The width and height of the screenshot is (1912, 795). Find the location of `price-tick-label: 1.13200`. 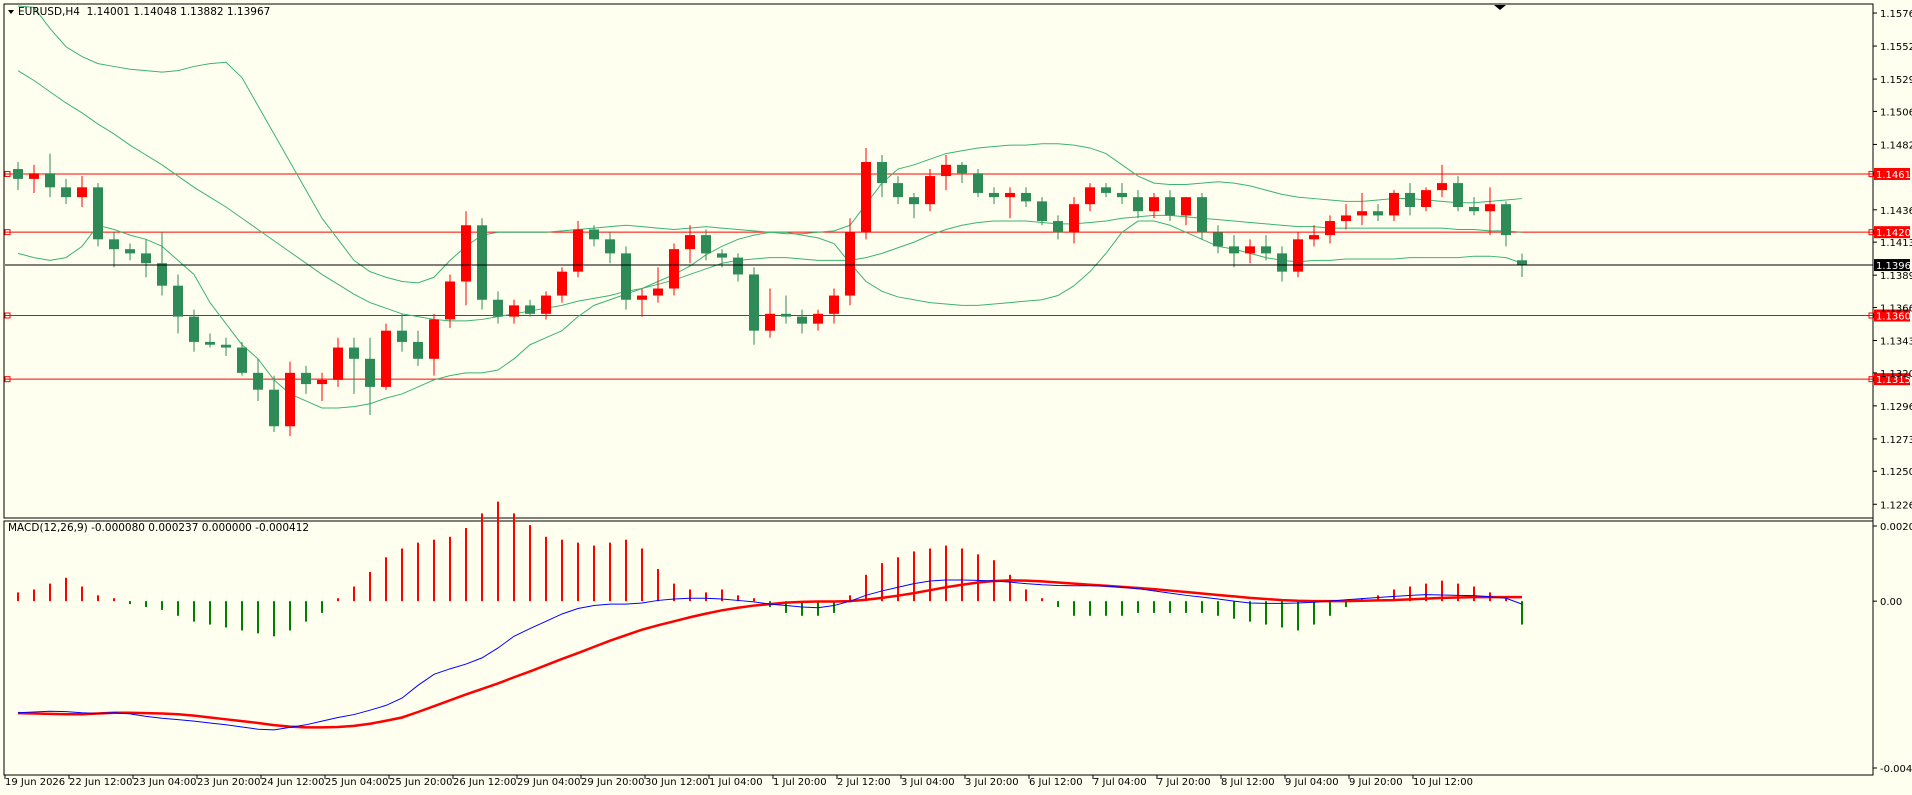

price-tick-label: 1.13200 is located at coordinates (1896, 374).